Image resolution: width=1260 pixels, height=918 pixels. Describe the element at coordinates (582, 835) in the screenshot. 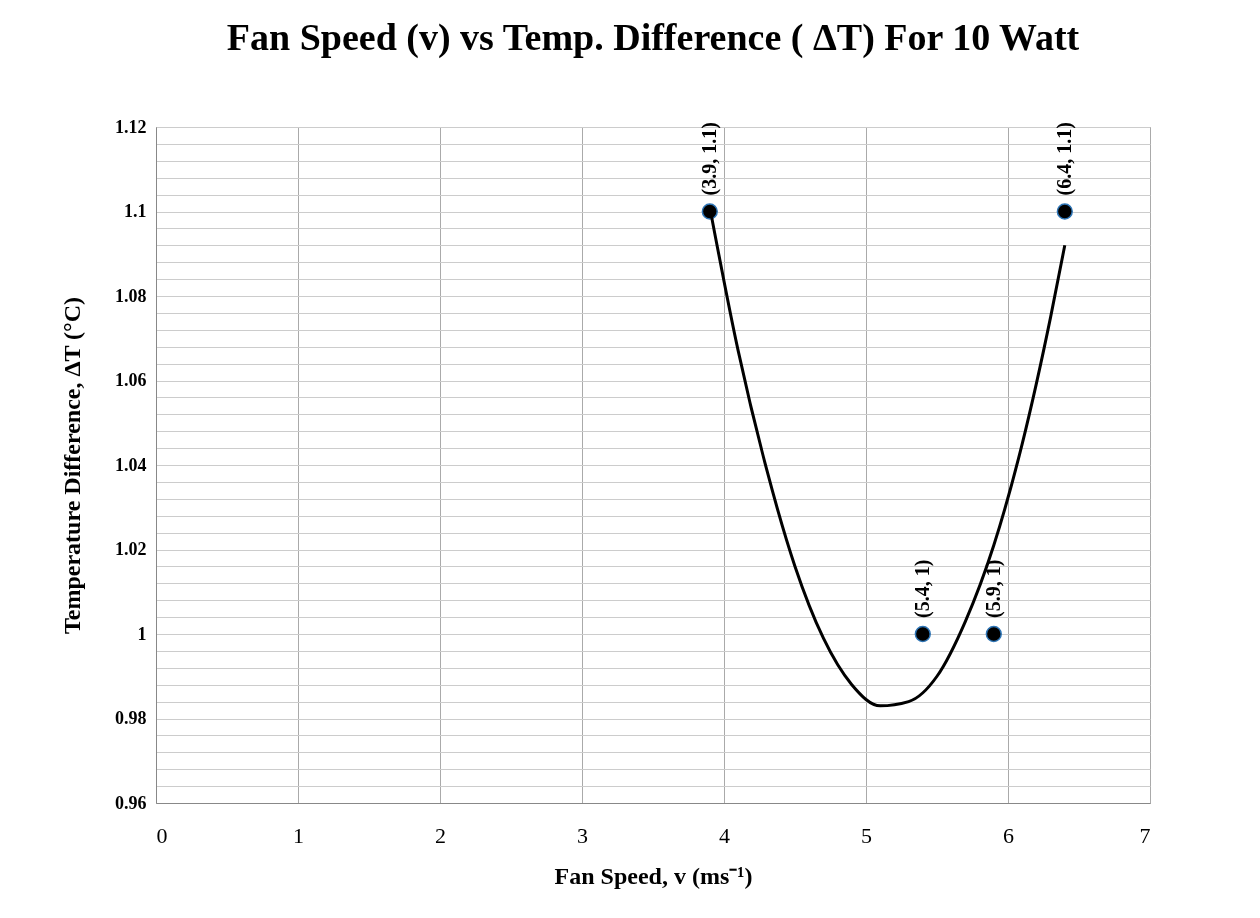

I see `x-tick-label: 3` at that location.